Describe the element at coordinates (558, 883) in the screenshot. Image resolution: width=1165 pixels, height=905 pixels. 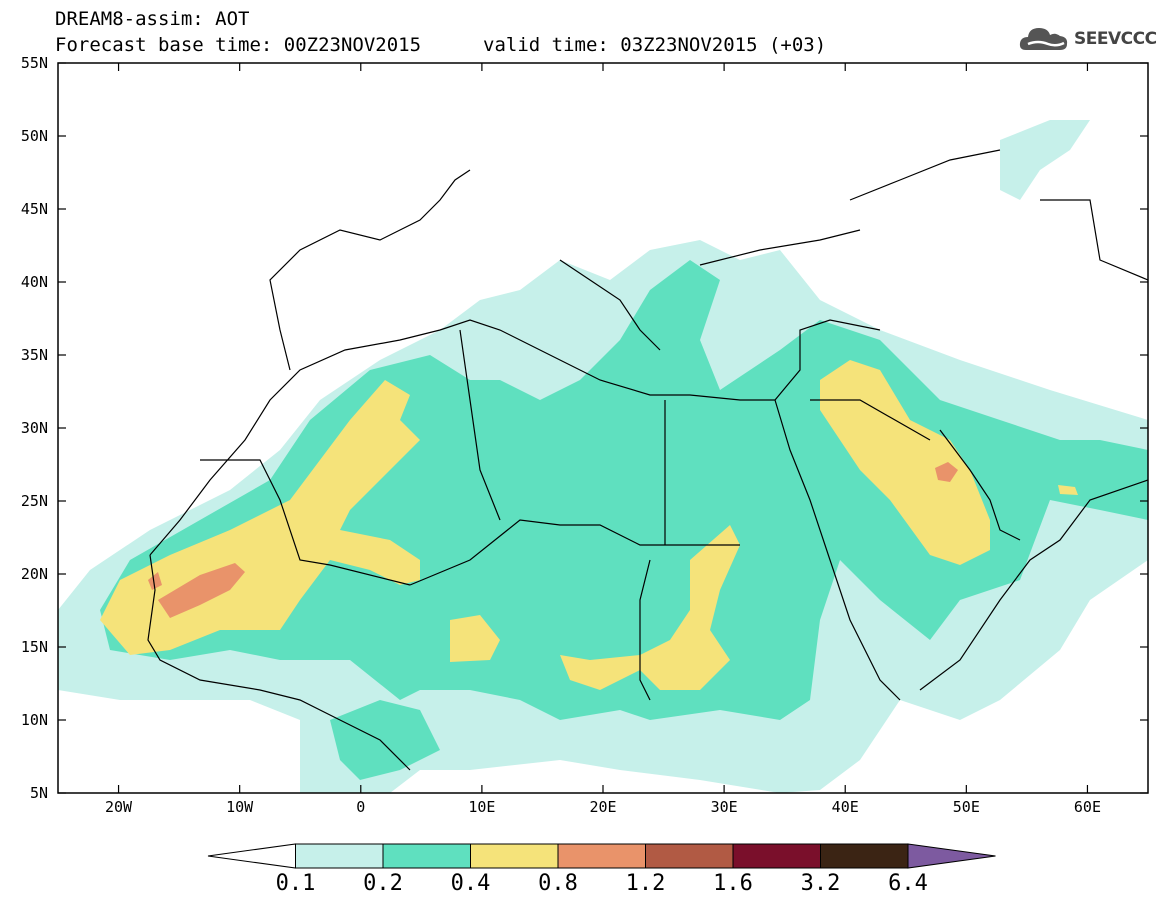
I see `colorbar-label: 0.8` at that location.